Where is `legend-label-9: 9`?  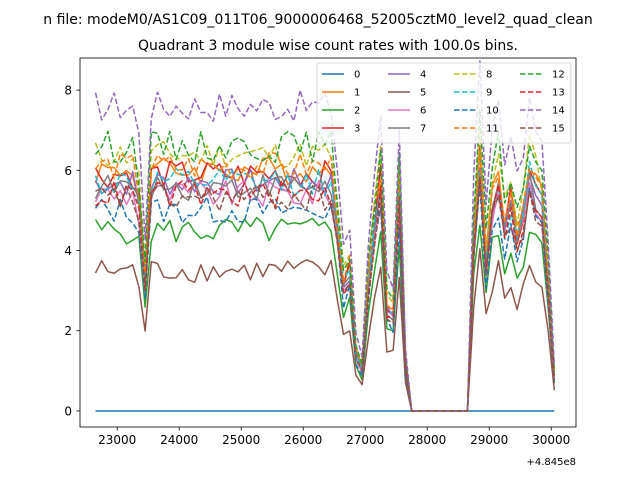 legend-label-9: 9 is located at coordinates (489, 93).